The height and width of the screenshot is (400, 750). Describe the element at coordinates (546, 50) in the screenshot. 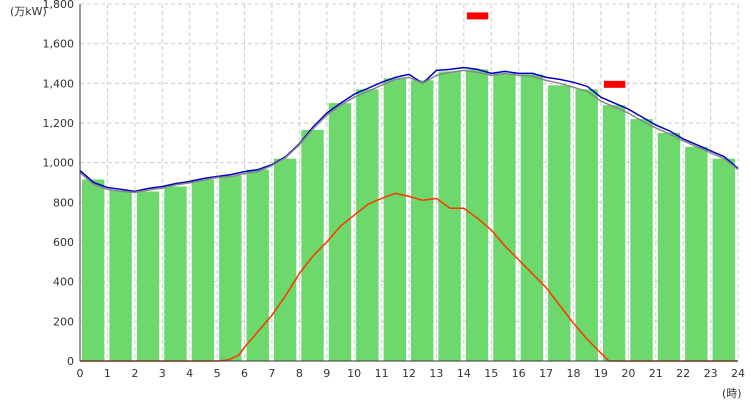

I see `marker-bands` at that location.